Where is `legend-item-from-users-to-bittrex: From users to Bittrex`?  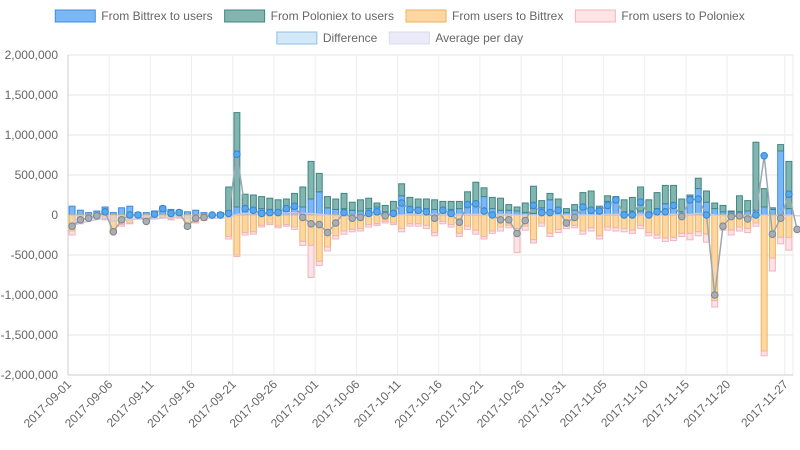
legend-item-from-users-to-bittrex: From users to Bittrex is located at coordinates (484, 16).